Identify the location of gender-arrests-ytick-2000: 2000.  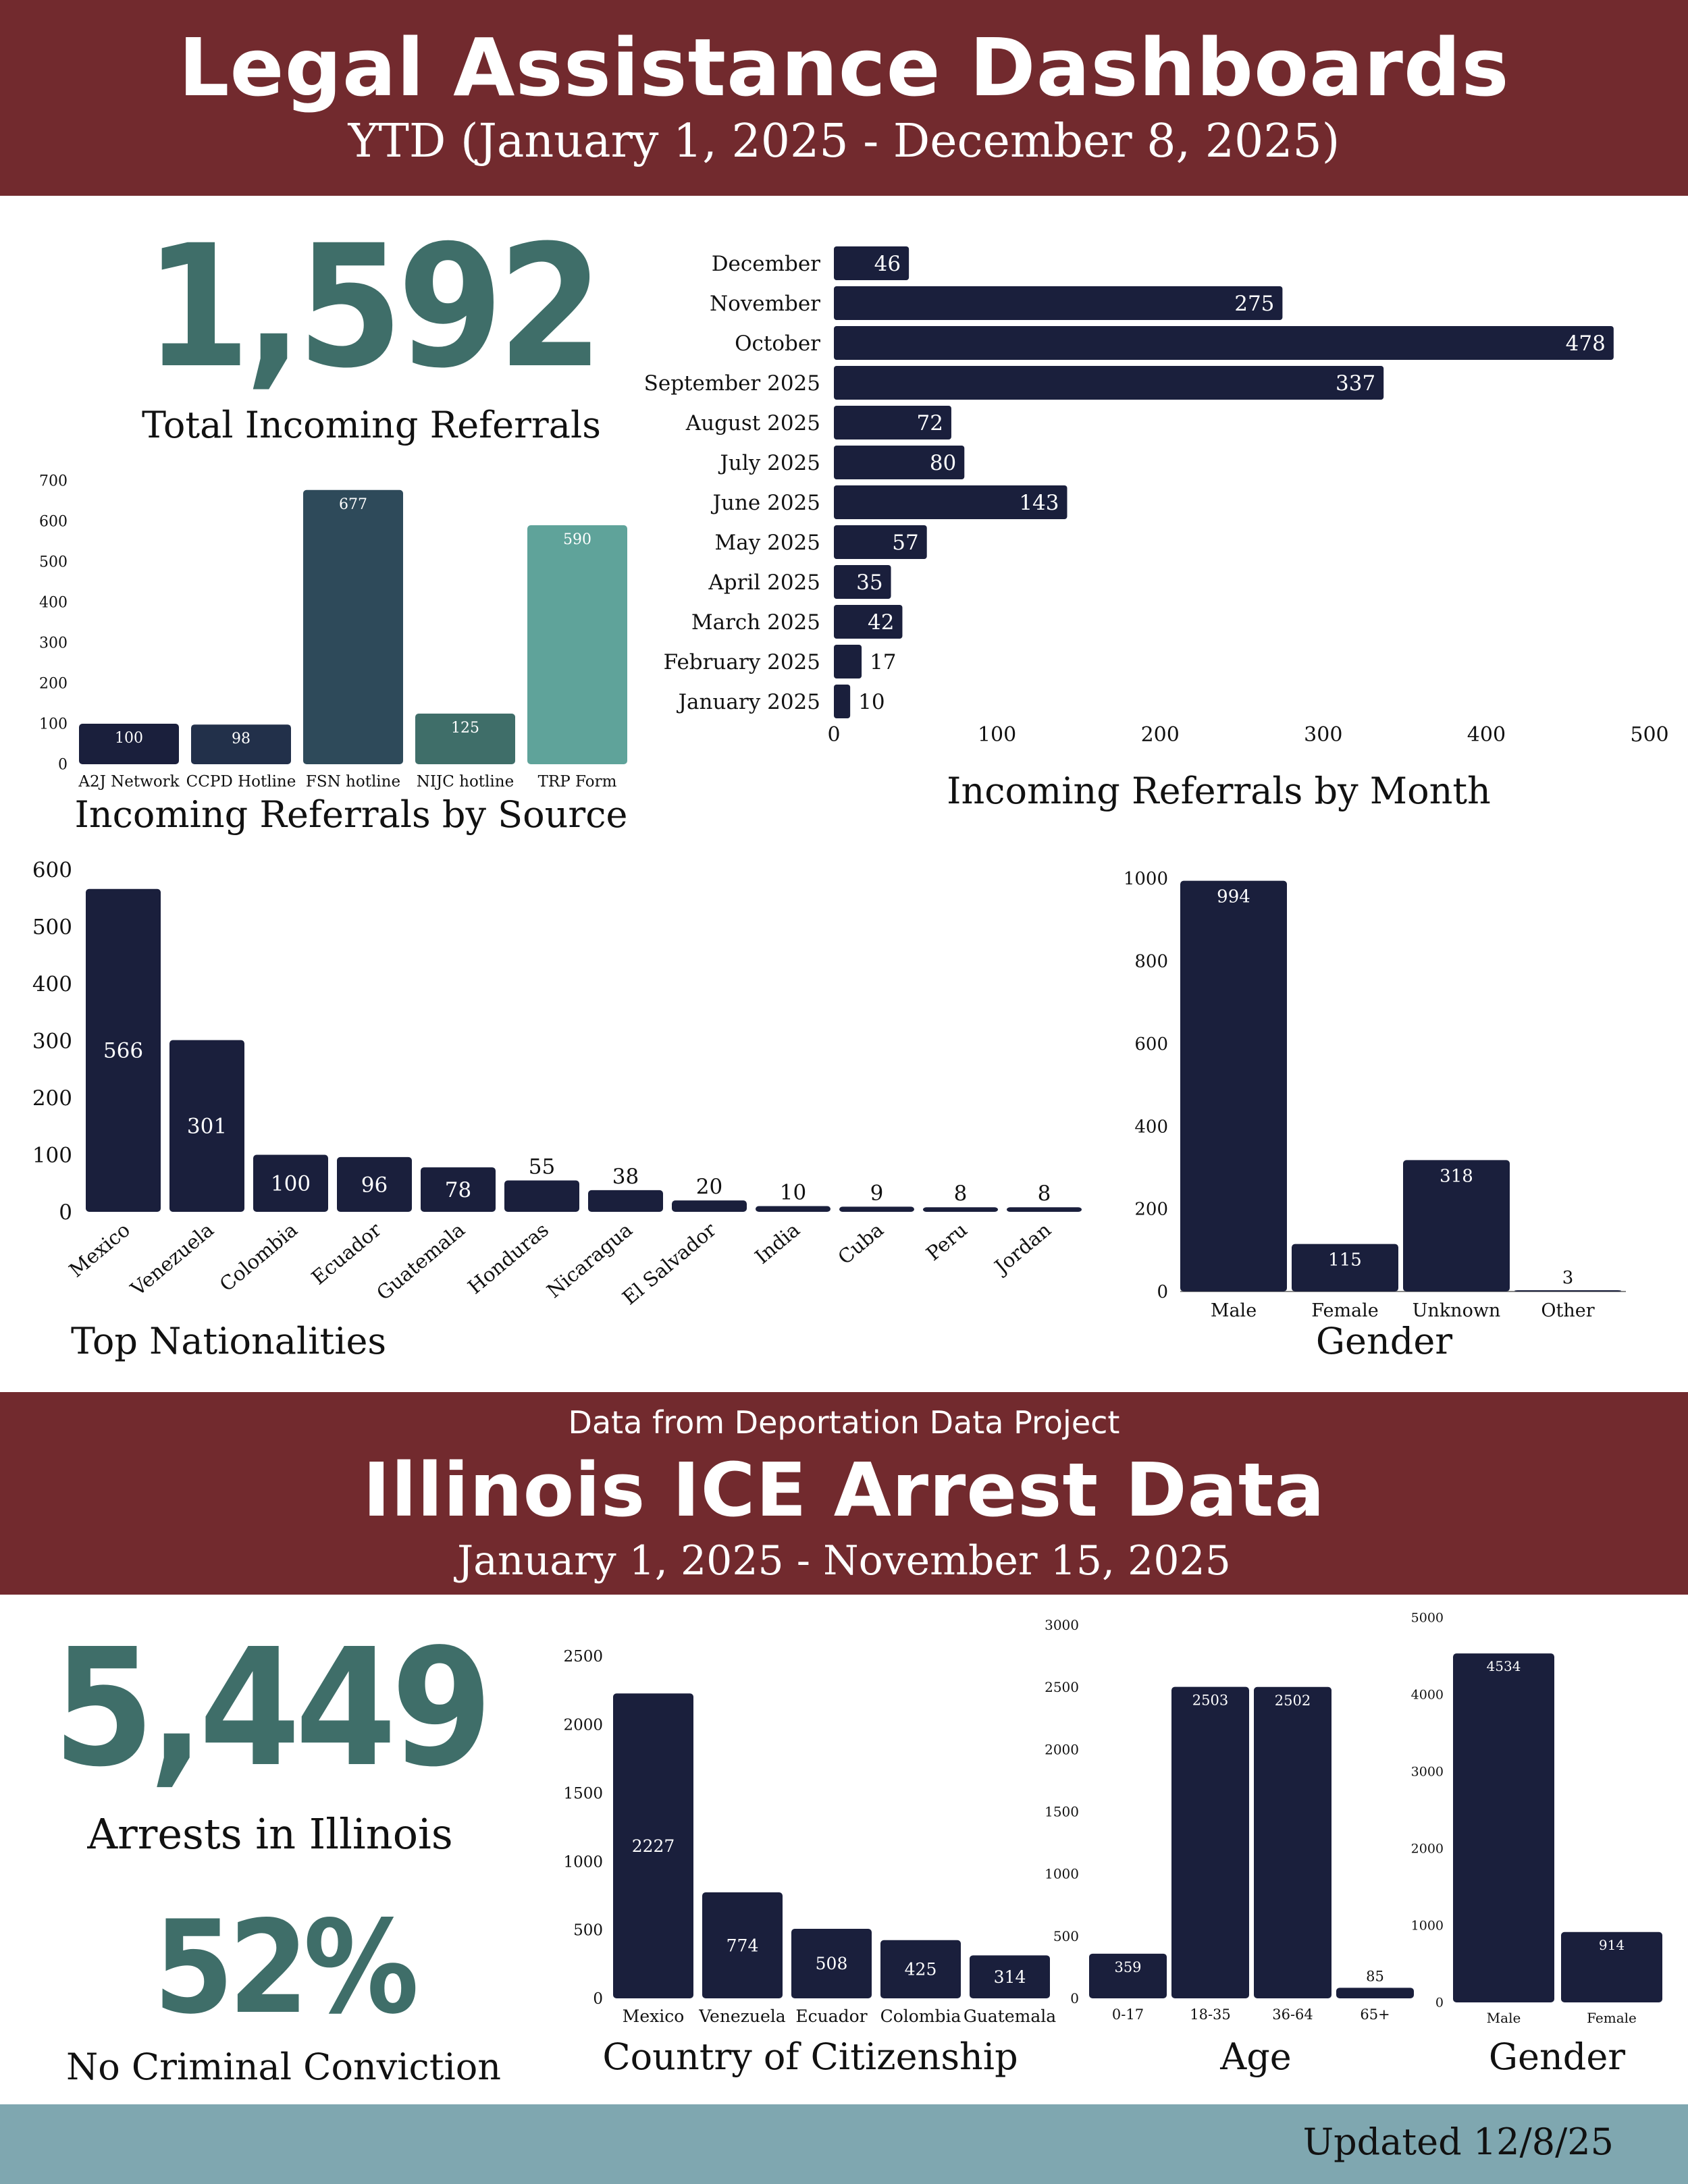
(1427, 1849).